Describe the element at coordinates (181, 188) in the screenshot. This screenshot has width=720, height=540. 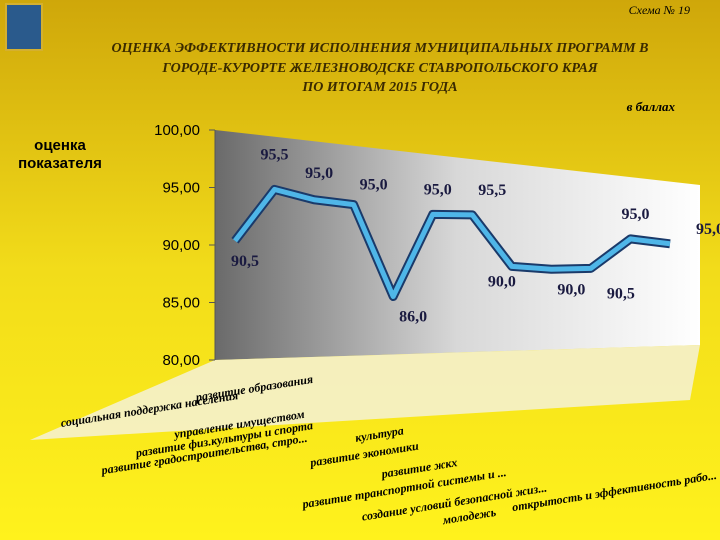
I see `y-tick-label: 95,00` at that location.